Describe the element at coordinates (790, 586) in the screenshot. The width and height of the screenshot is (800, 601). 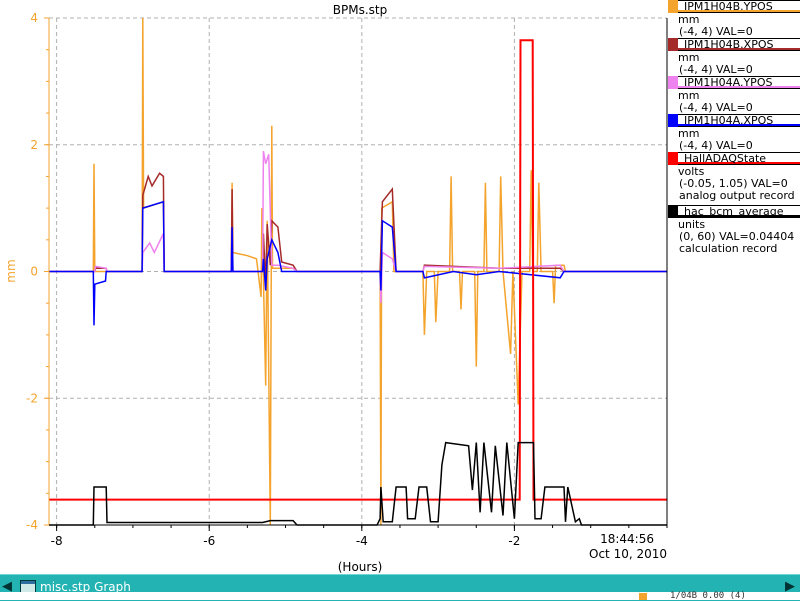
I see `right-arrow-icon: ▶` at that location.